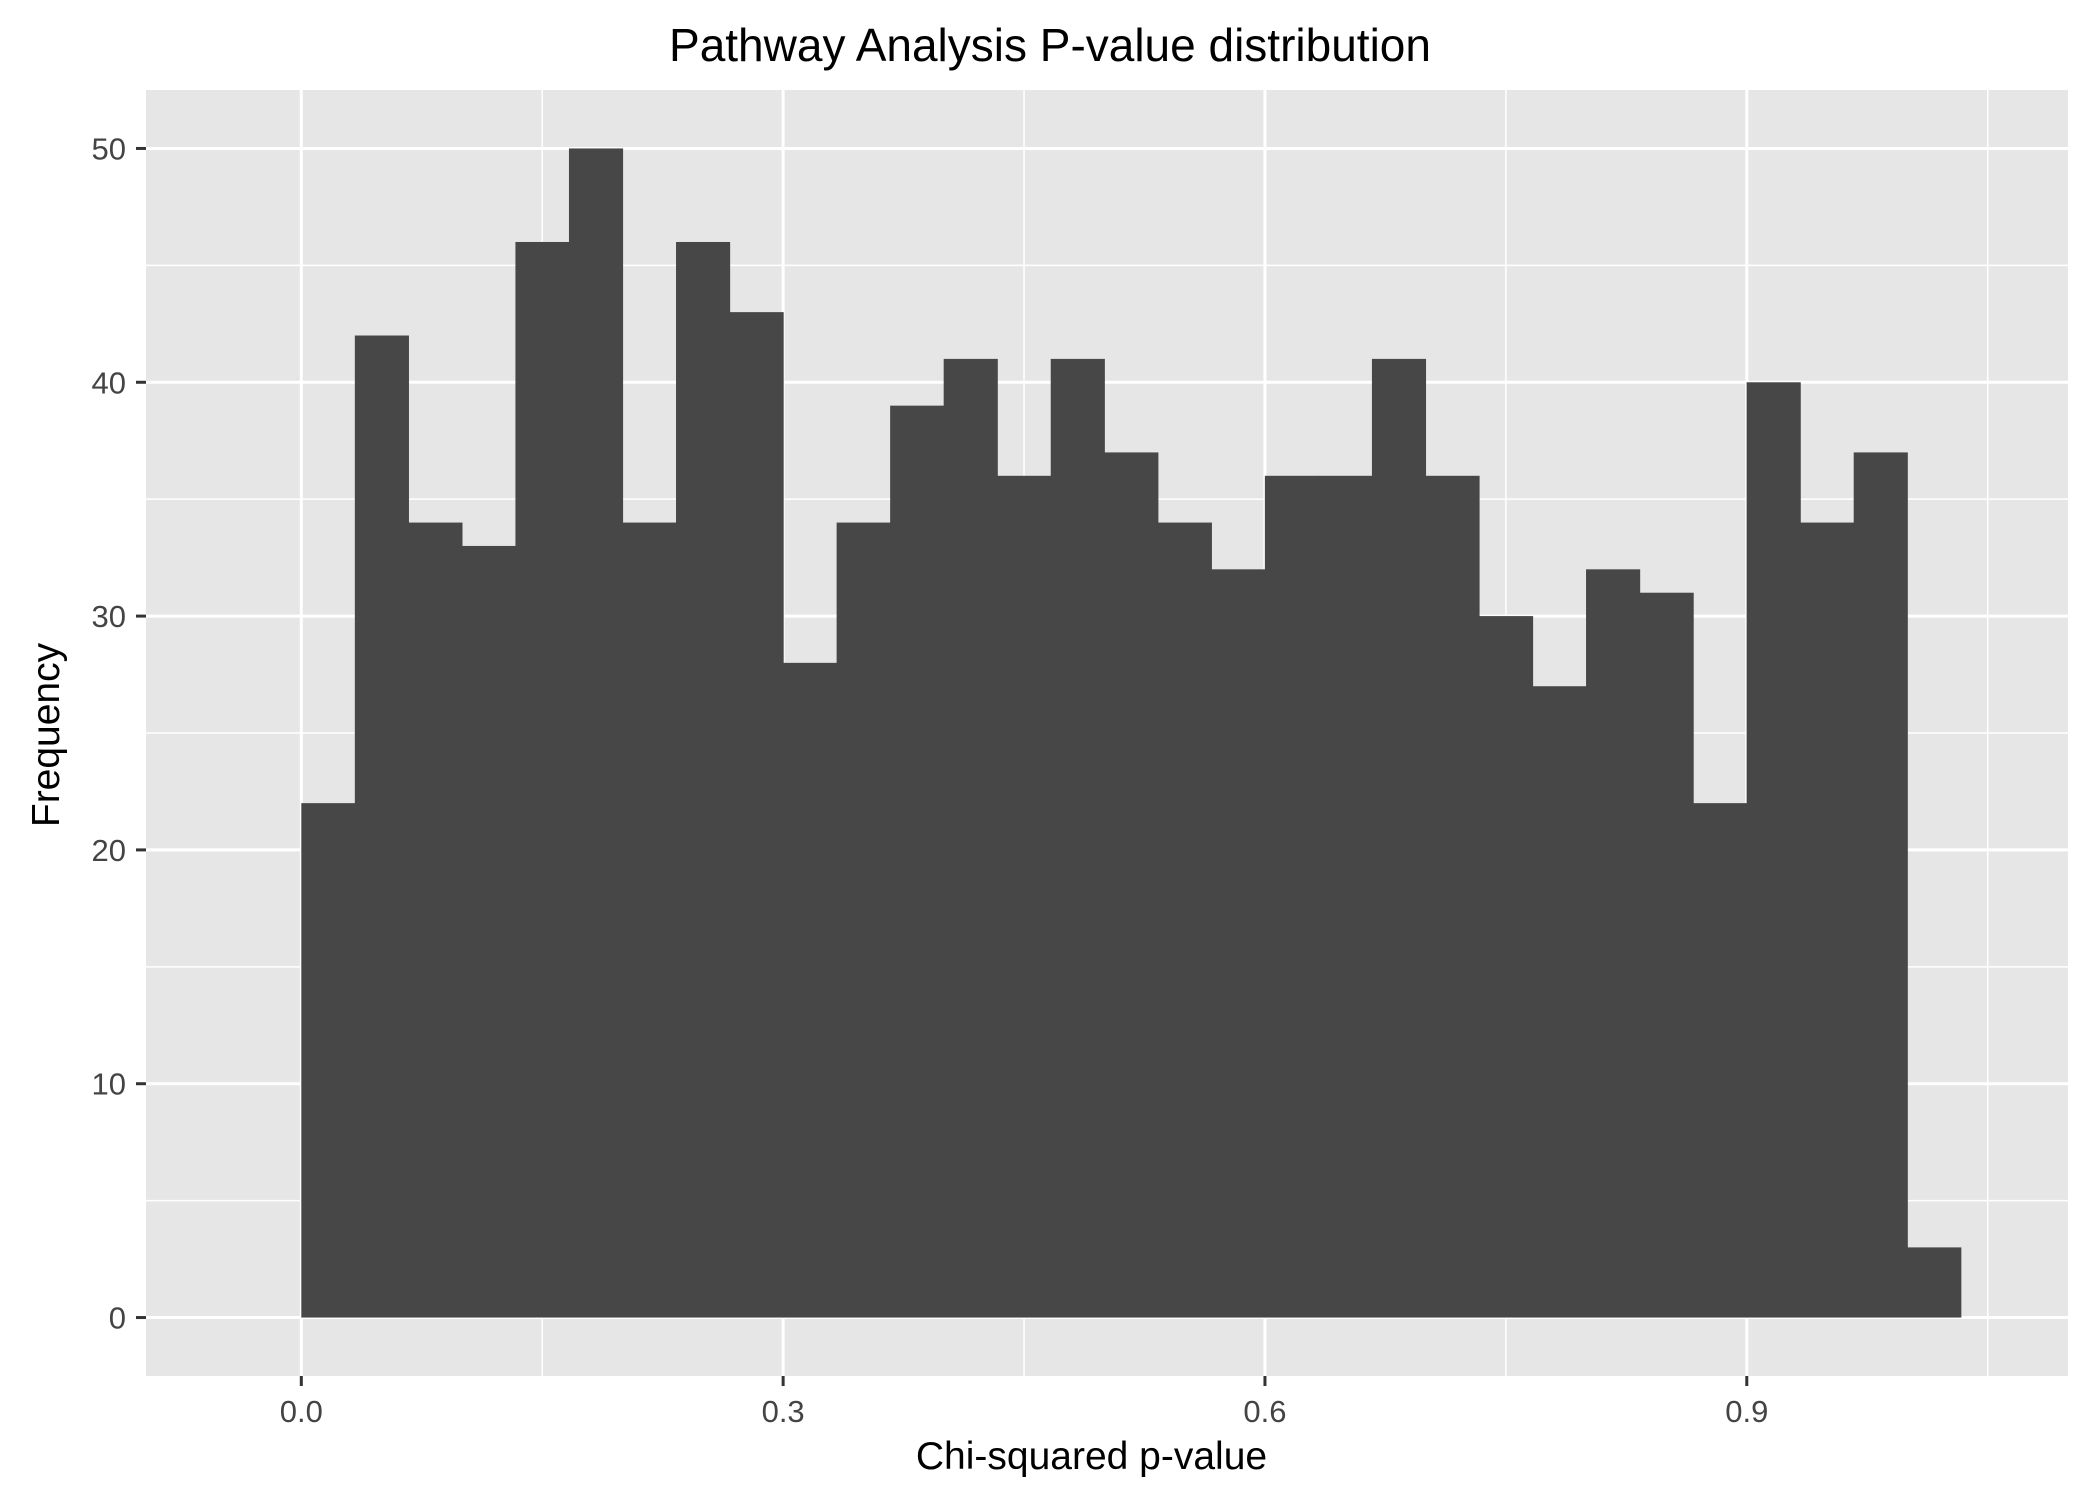 This screenshot has width=2100, height=1500. I want to click on y-tick-label-1: 10, so click(109, 1084).